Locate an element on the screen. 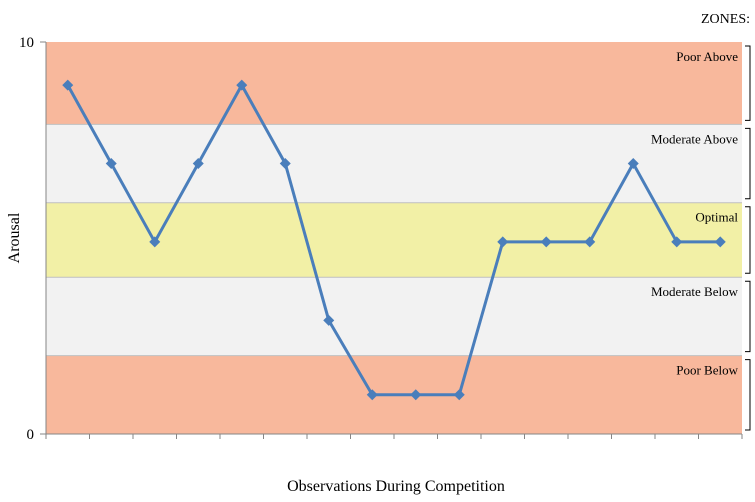 This screenshot has height=502, width=755. zones-heading: ZONES: is located at coordinates (725, 19).